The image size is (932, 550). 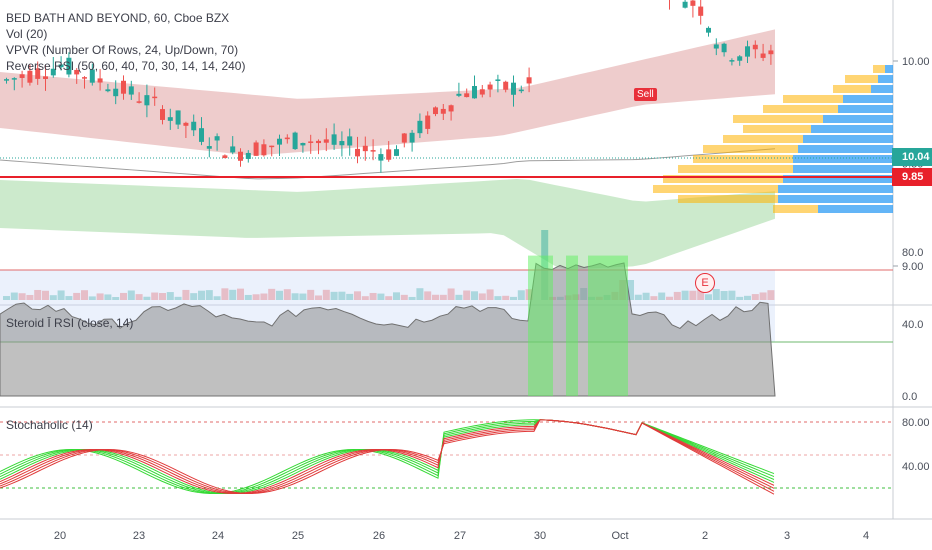 What do you see at coordinates (27, 34) in the screenshot?
I see `vol-indicator-label: Vol (20)` at bounding box center [27, 34].